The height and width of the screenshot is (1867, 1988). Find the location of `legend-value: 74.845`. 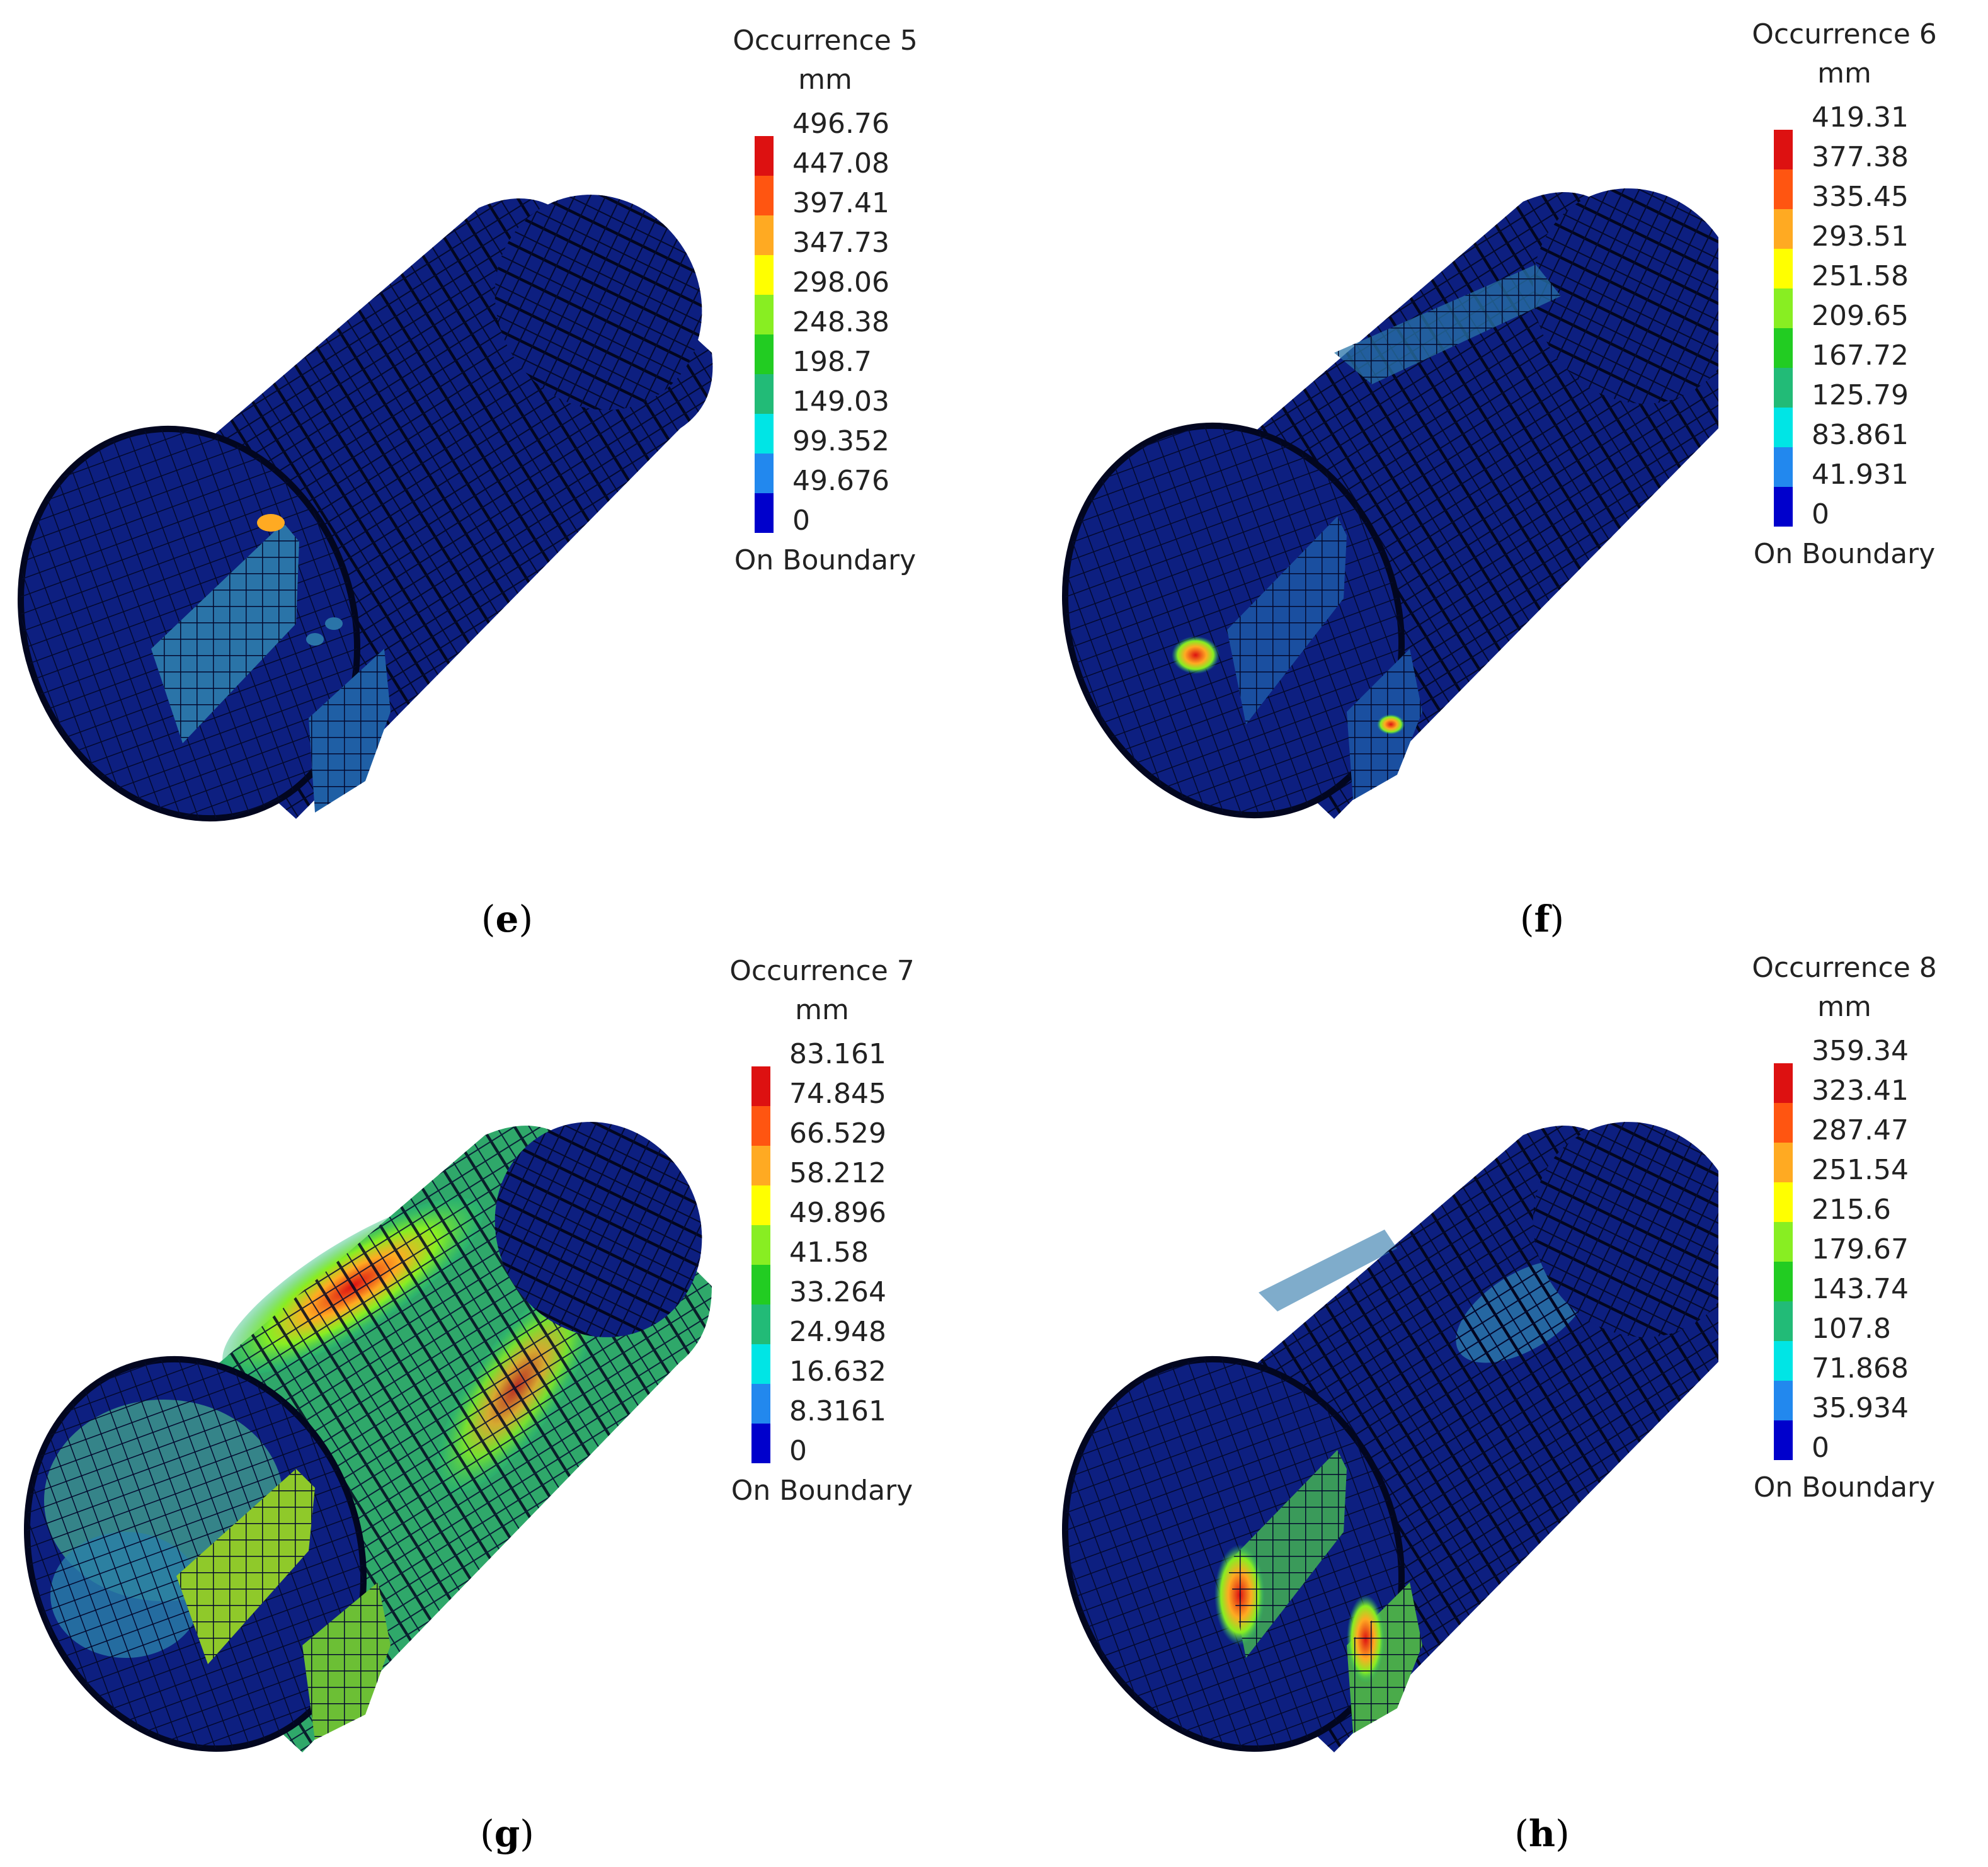

legend-value: 74.845 is located at coordinates (837, 1094).